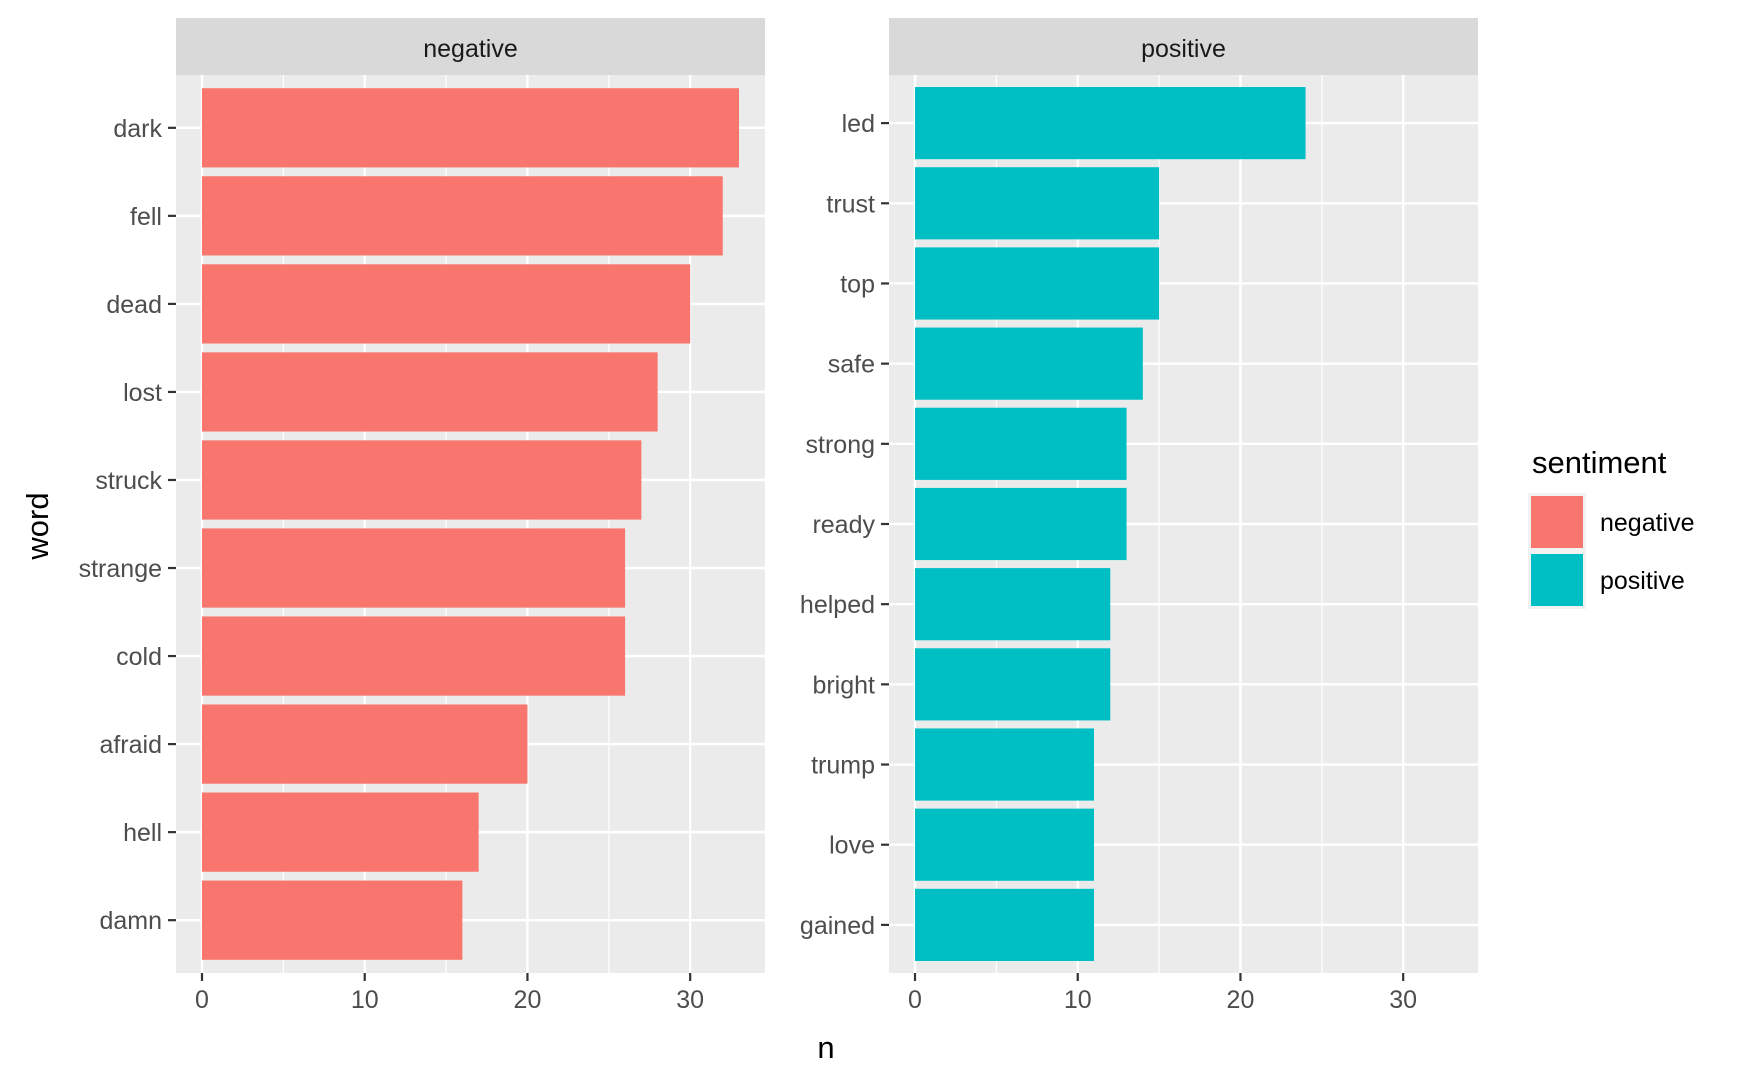  Describe the element at coordinates (1004, 844) in the screenshot. I see `bar-love` at that location.